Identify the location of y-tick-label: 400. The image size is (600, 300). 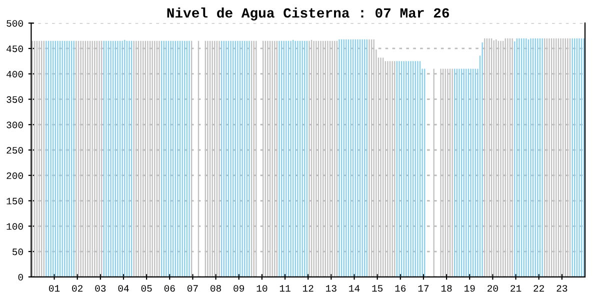
(14, 74).